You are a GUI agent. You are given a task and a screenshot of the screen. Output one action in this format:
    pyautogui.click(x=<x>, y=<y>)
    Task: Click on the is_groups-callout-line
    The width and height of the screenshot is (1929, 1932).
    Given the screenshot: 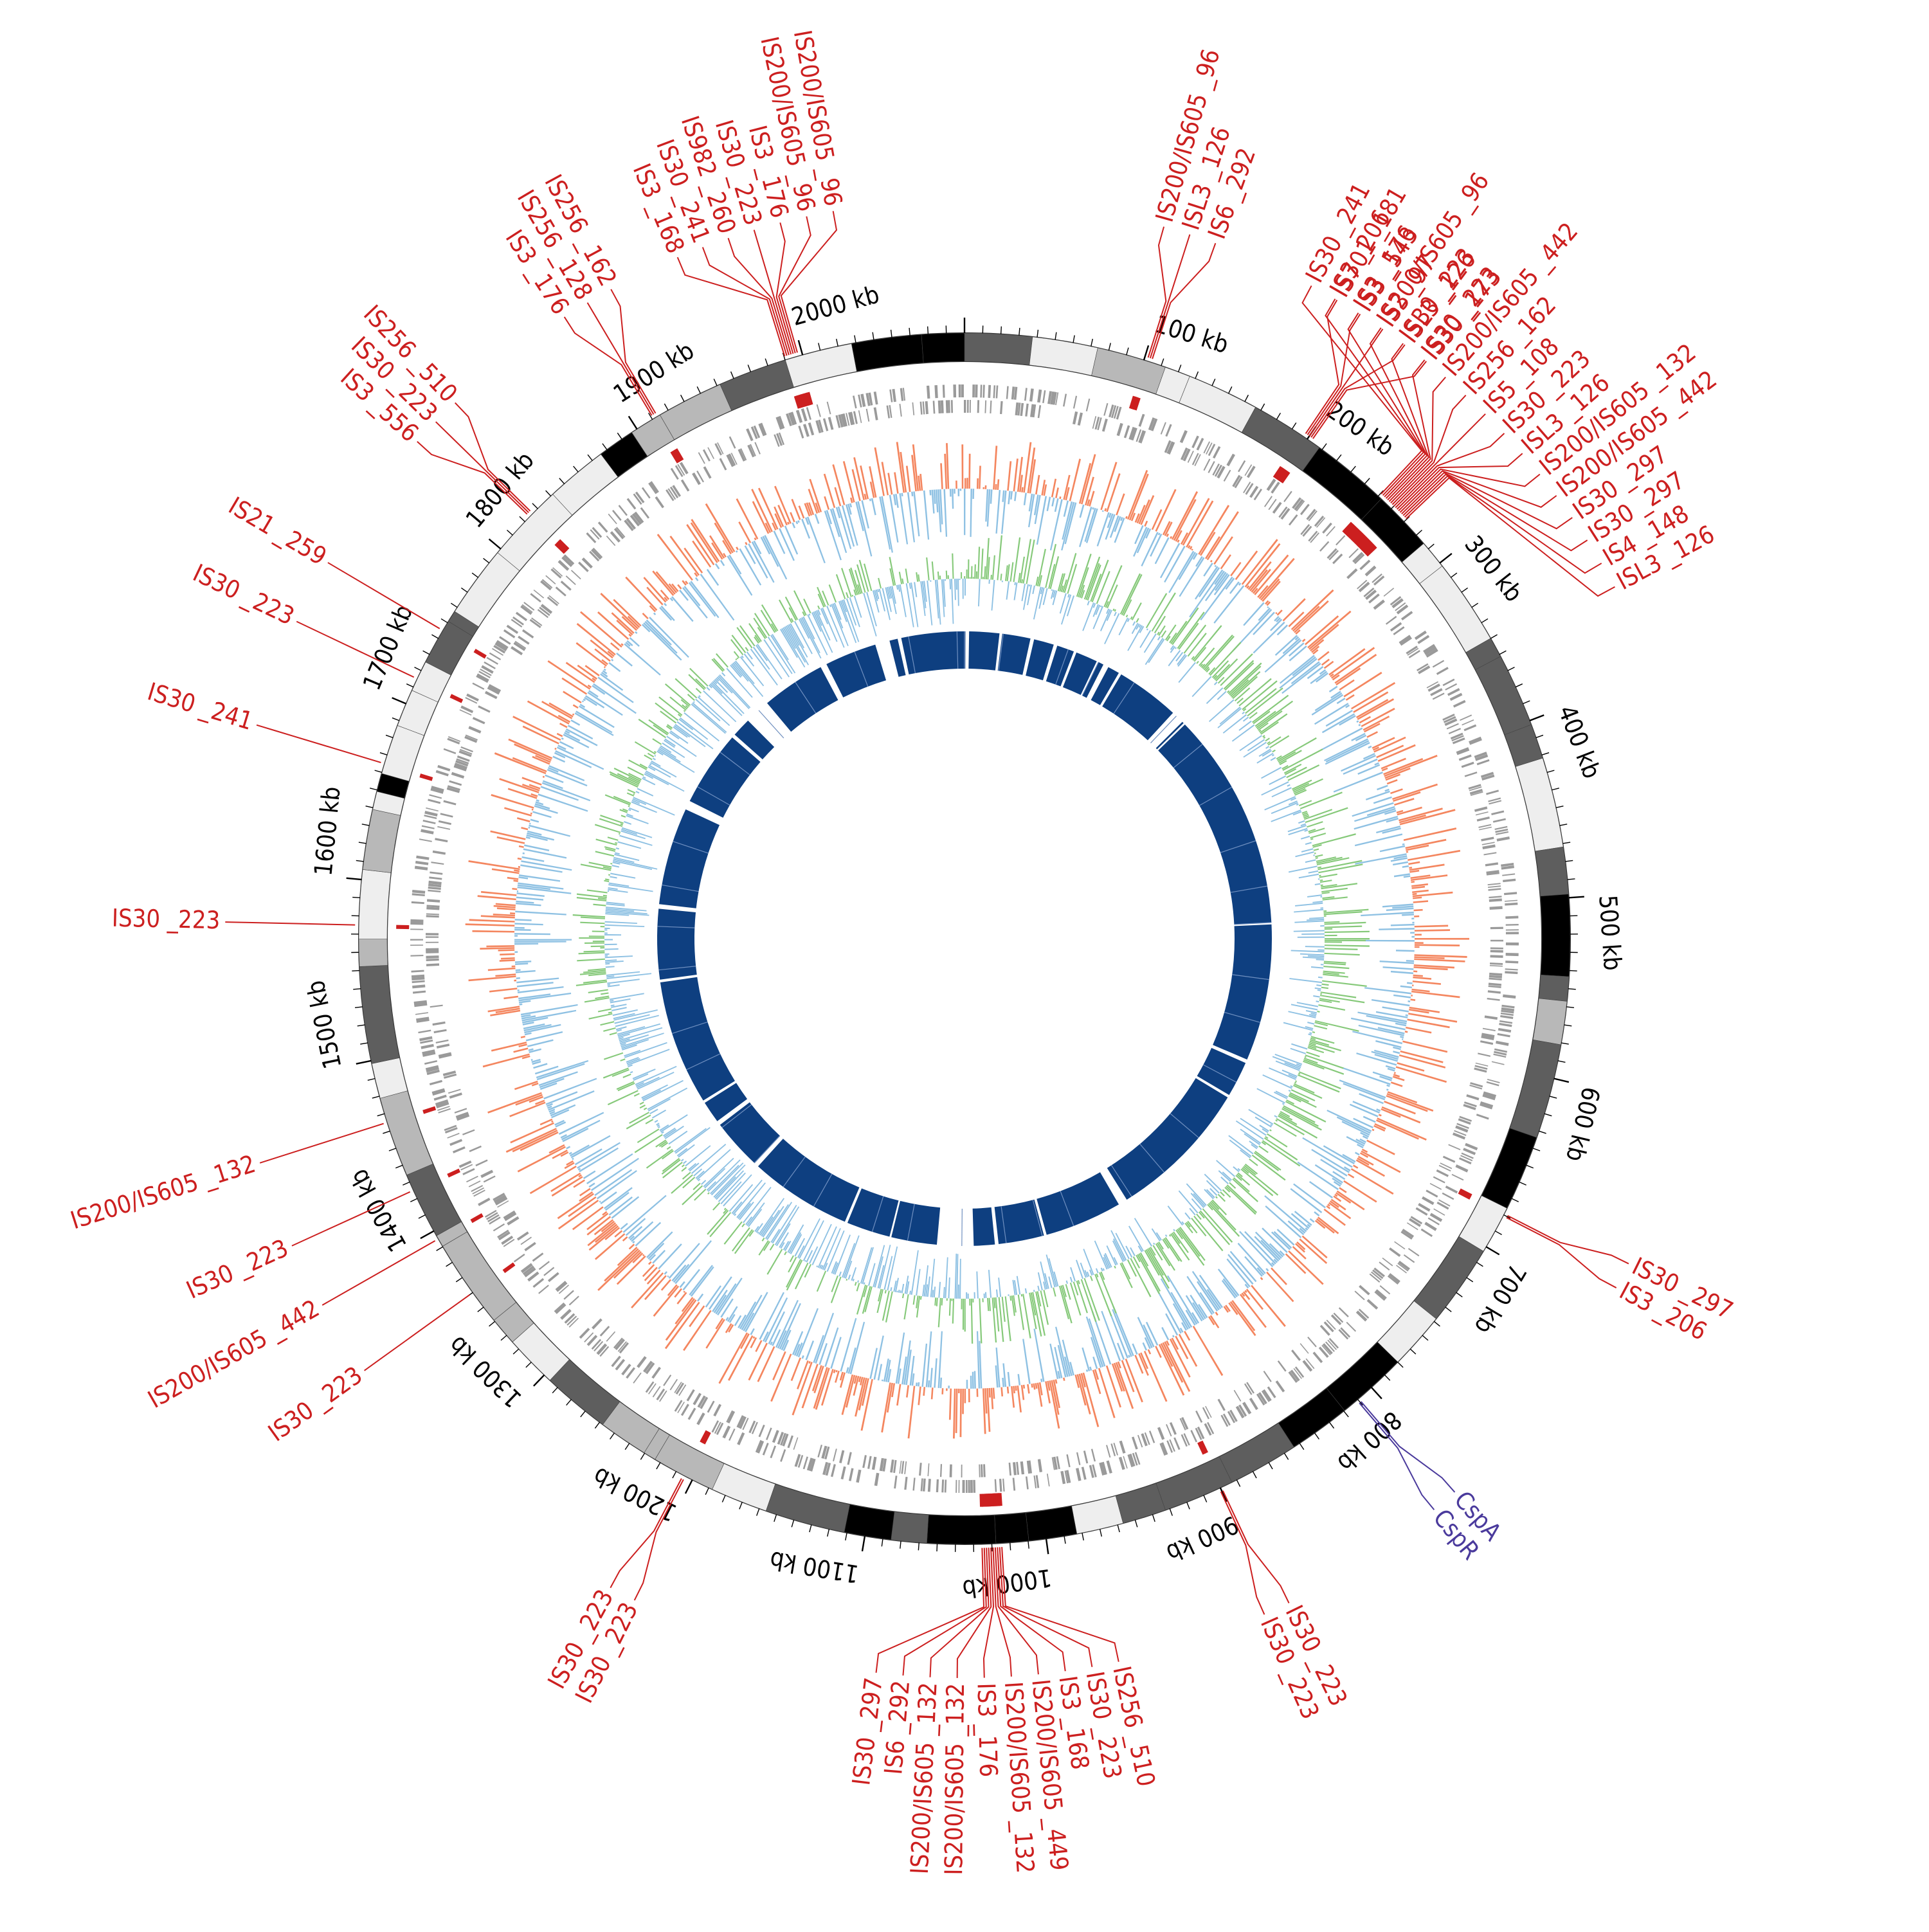 What is the action you would take?
    pyautogui.click(x=960, y=1612)
    